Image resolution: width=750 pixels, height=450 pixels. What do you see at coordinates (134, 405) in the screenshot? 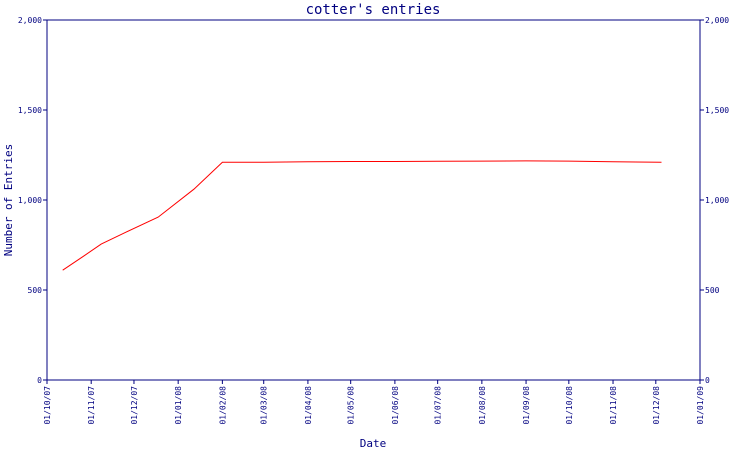
I see `x-tick-label: 01/12/07` at bounding box center [134, 405].